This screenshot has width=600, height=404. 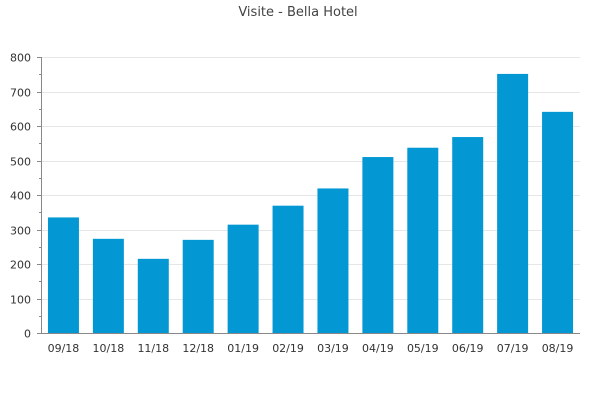 What do you see at coordinates (378, 348) in the screenshot?
I see `x-tick-label-04-19: 04/19` at bounding box center [378, 348].